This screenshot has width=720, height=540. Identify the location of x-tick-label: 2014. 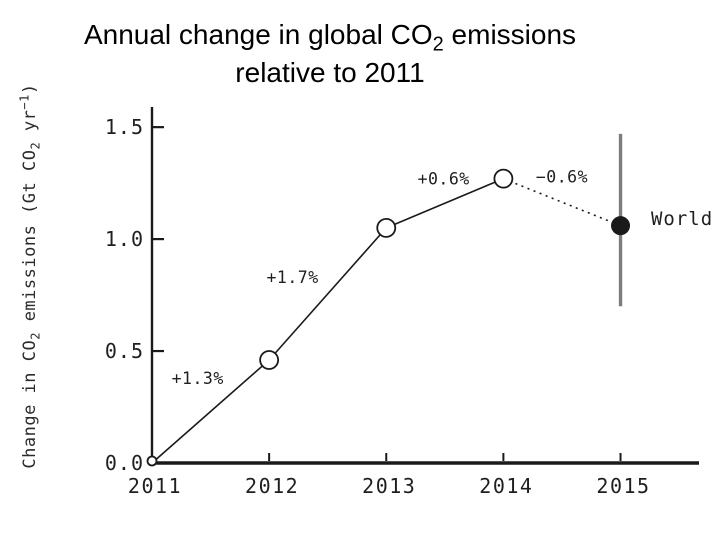
(506, 486).